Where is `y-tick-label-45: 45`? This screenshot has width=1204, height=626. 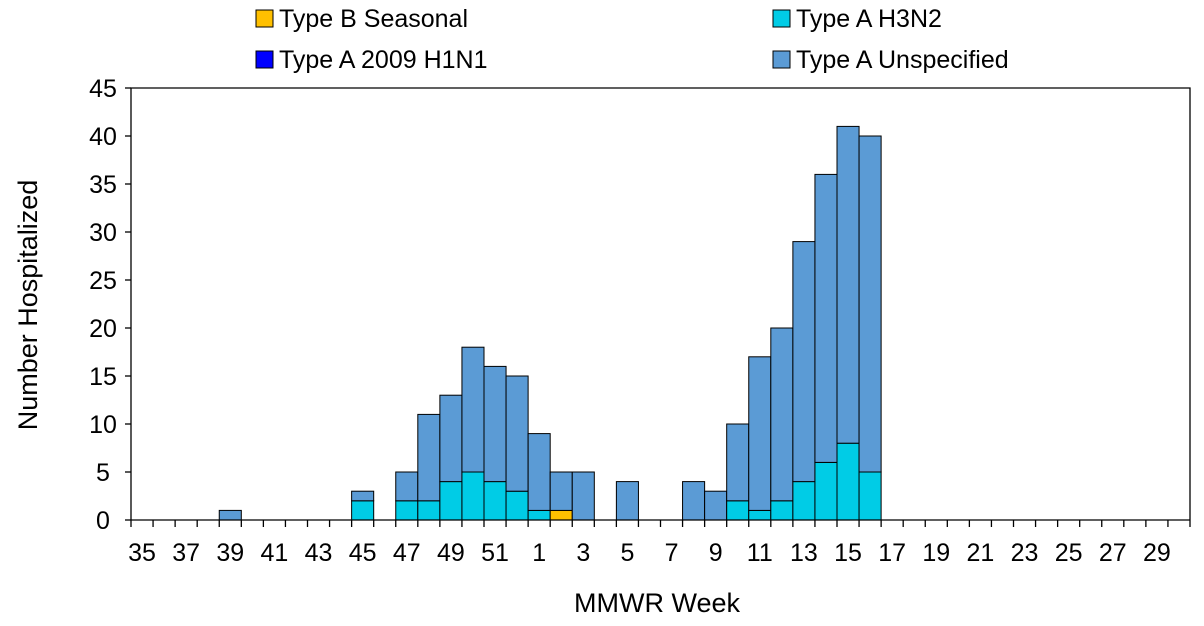 y-tick-label-45: 45 is located at coordinates (103, 89).